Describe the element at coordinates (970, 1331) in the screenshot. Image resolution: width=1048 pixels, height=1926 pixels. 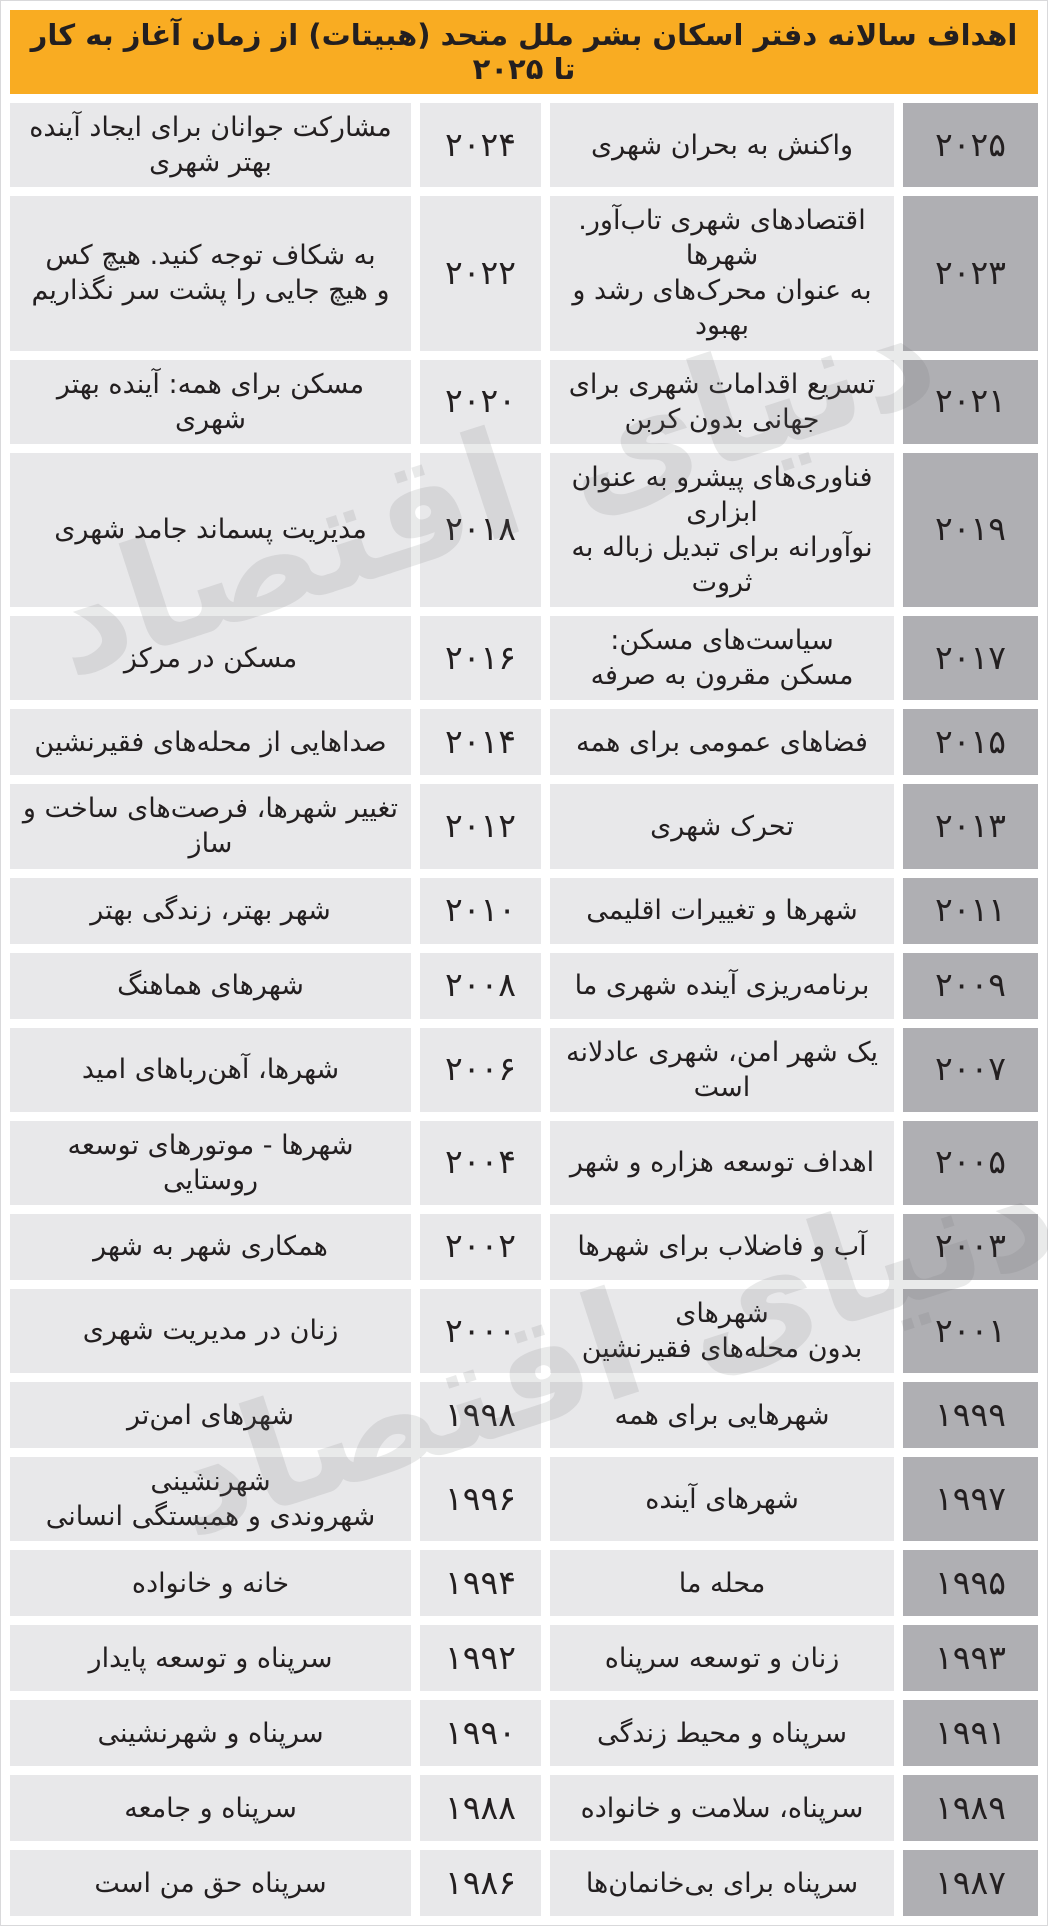
I see `year-odd-cell: ۲۰۰۱` at that location.